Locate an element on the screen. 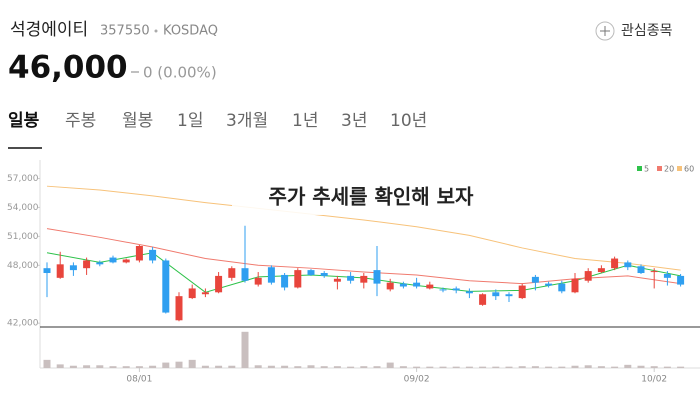 This screenshot has width=700, height=400. tab: 일봉 is located at coordinates (24, 121).